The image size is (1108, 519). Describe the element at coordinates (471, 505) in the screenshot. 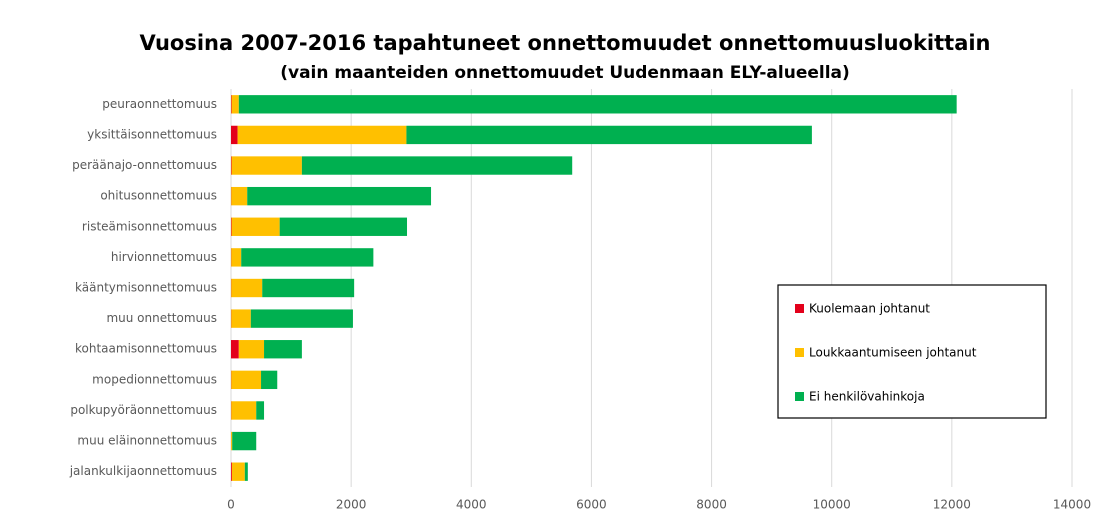

I see `x-tick-label: 4000` at that location.